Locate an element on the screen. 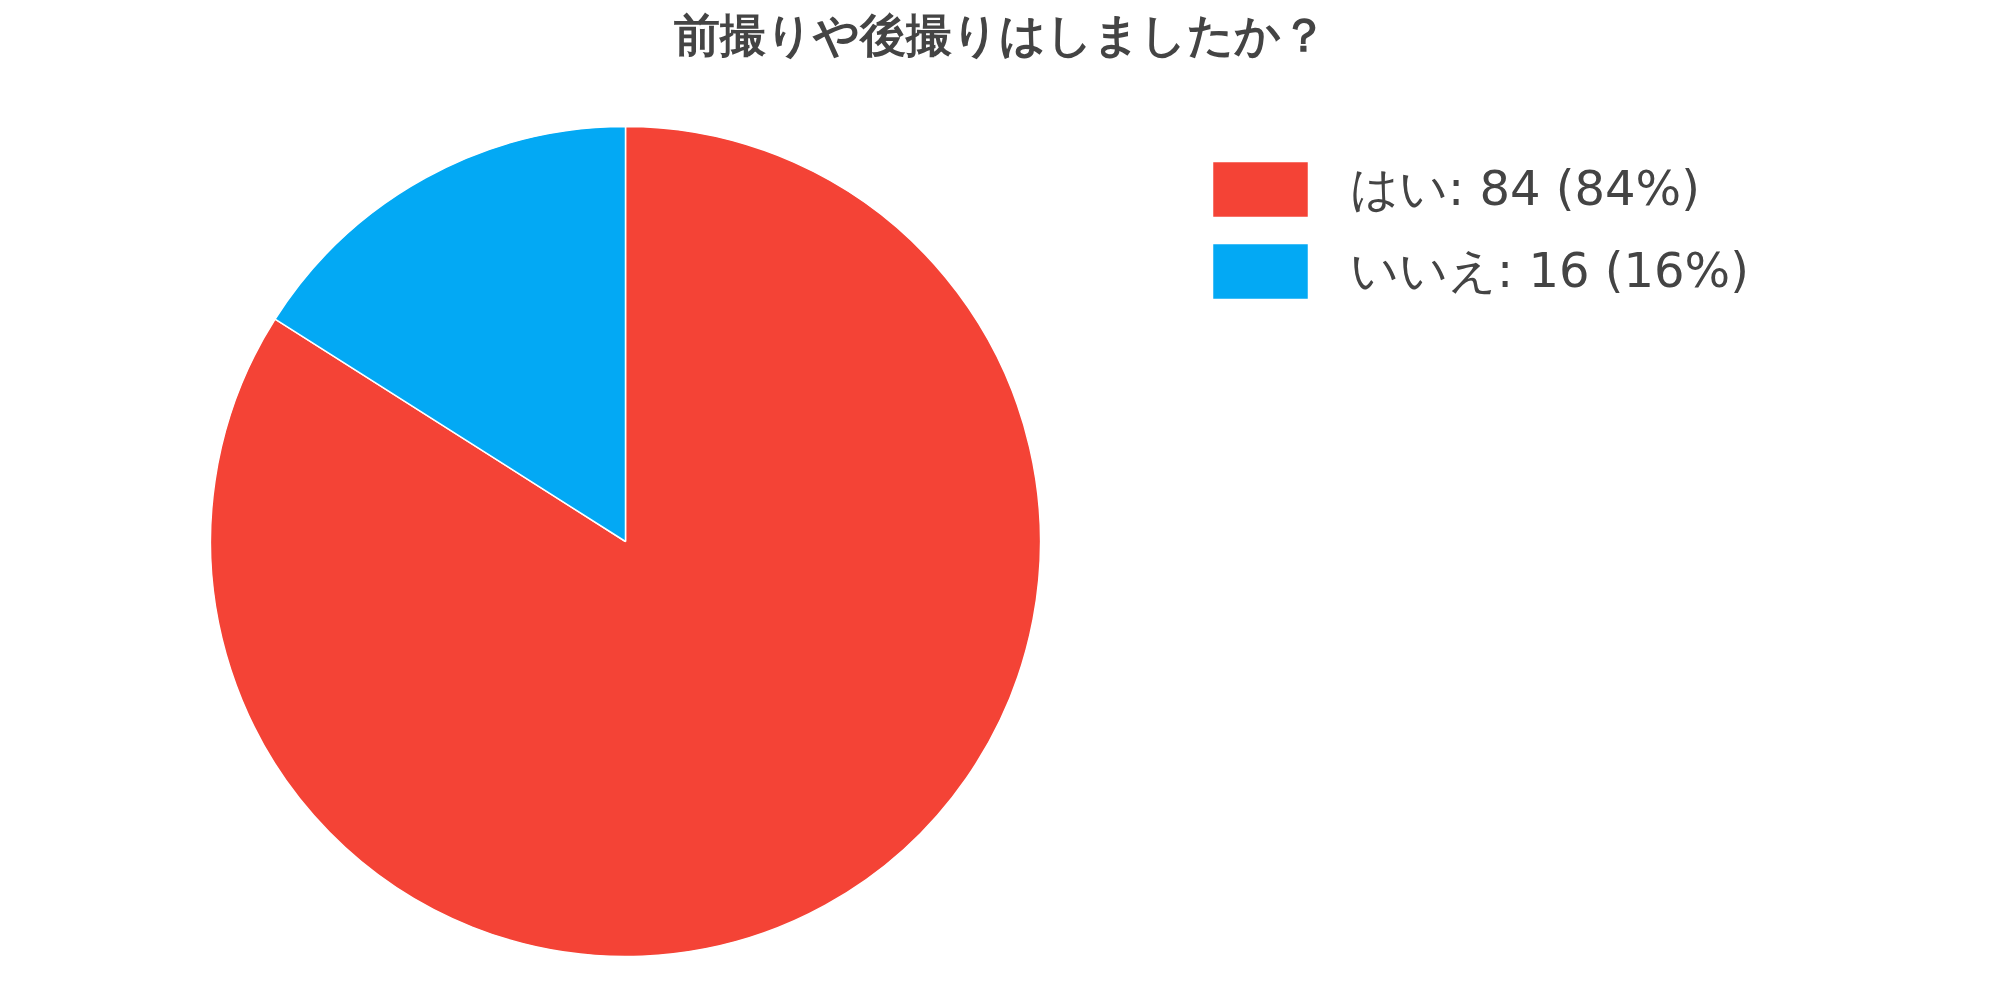 The image size is (2000, 1000). legend-label: いいえ: 16 (16%) is located at coordinates (1549, 270).